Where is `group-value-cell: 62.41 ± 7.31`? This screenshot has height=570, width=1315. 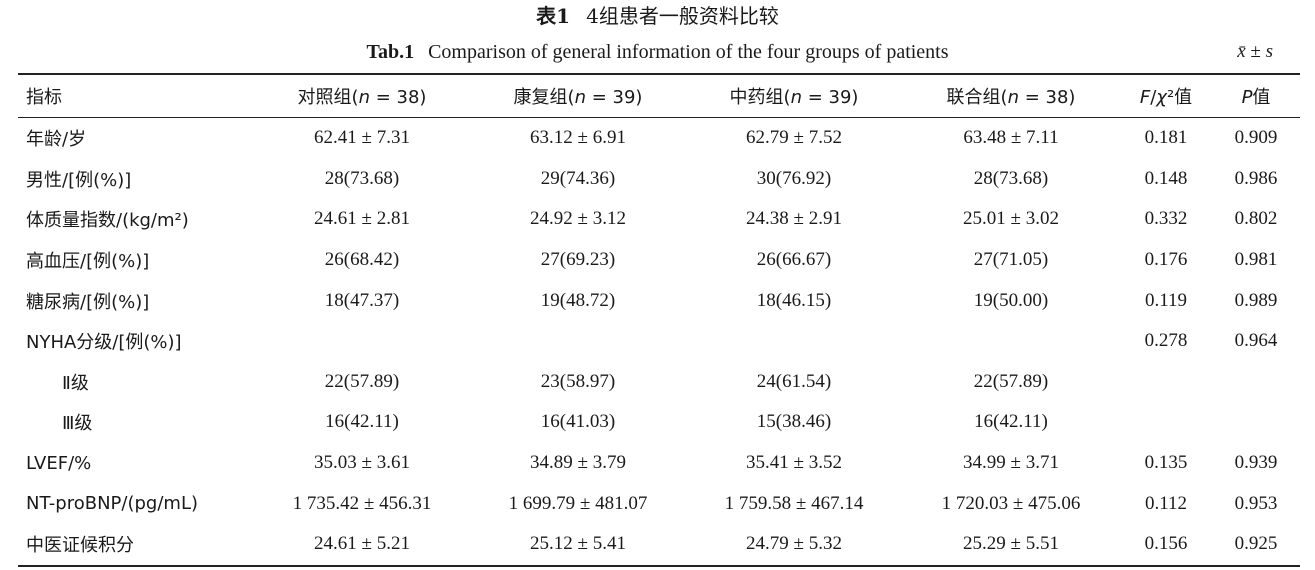 group-value-cell: 62.41 ± 7.31 is located at coordinates (362, 138).